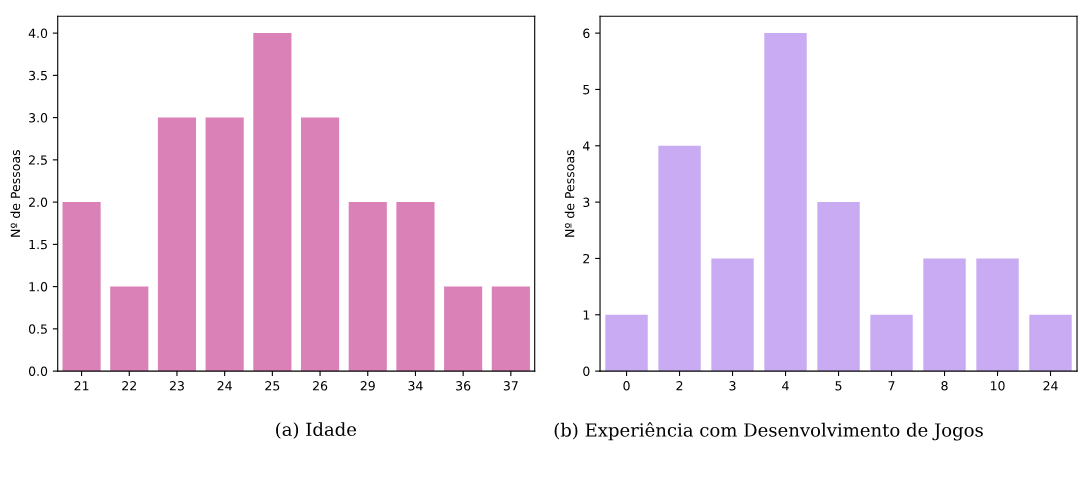 The height and width of the screenshot is (477, 1089). Describe the element at coordinates (272, 386) in the screenshot. I see `x-tick-label: 25` at that location.